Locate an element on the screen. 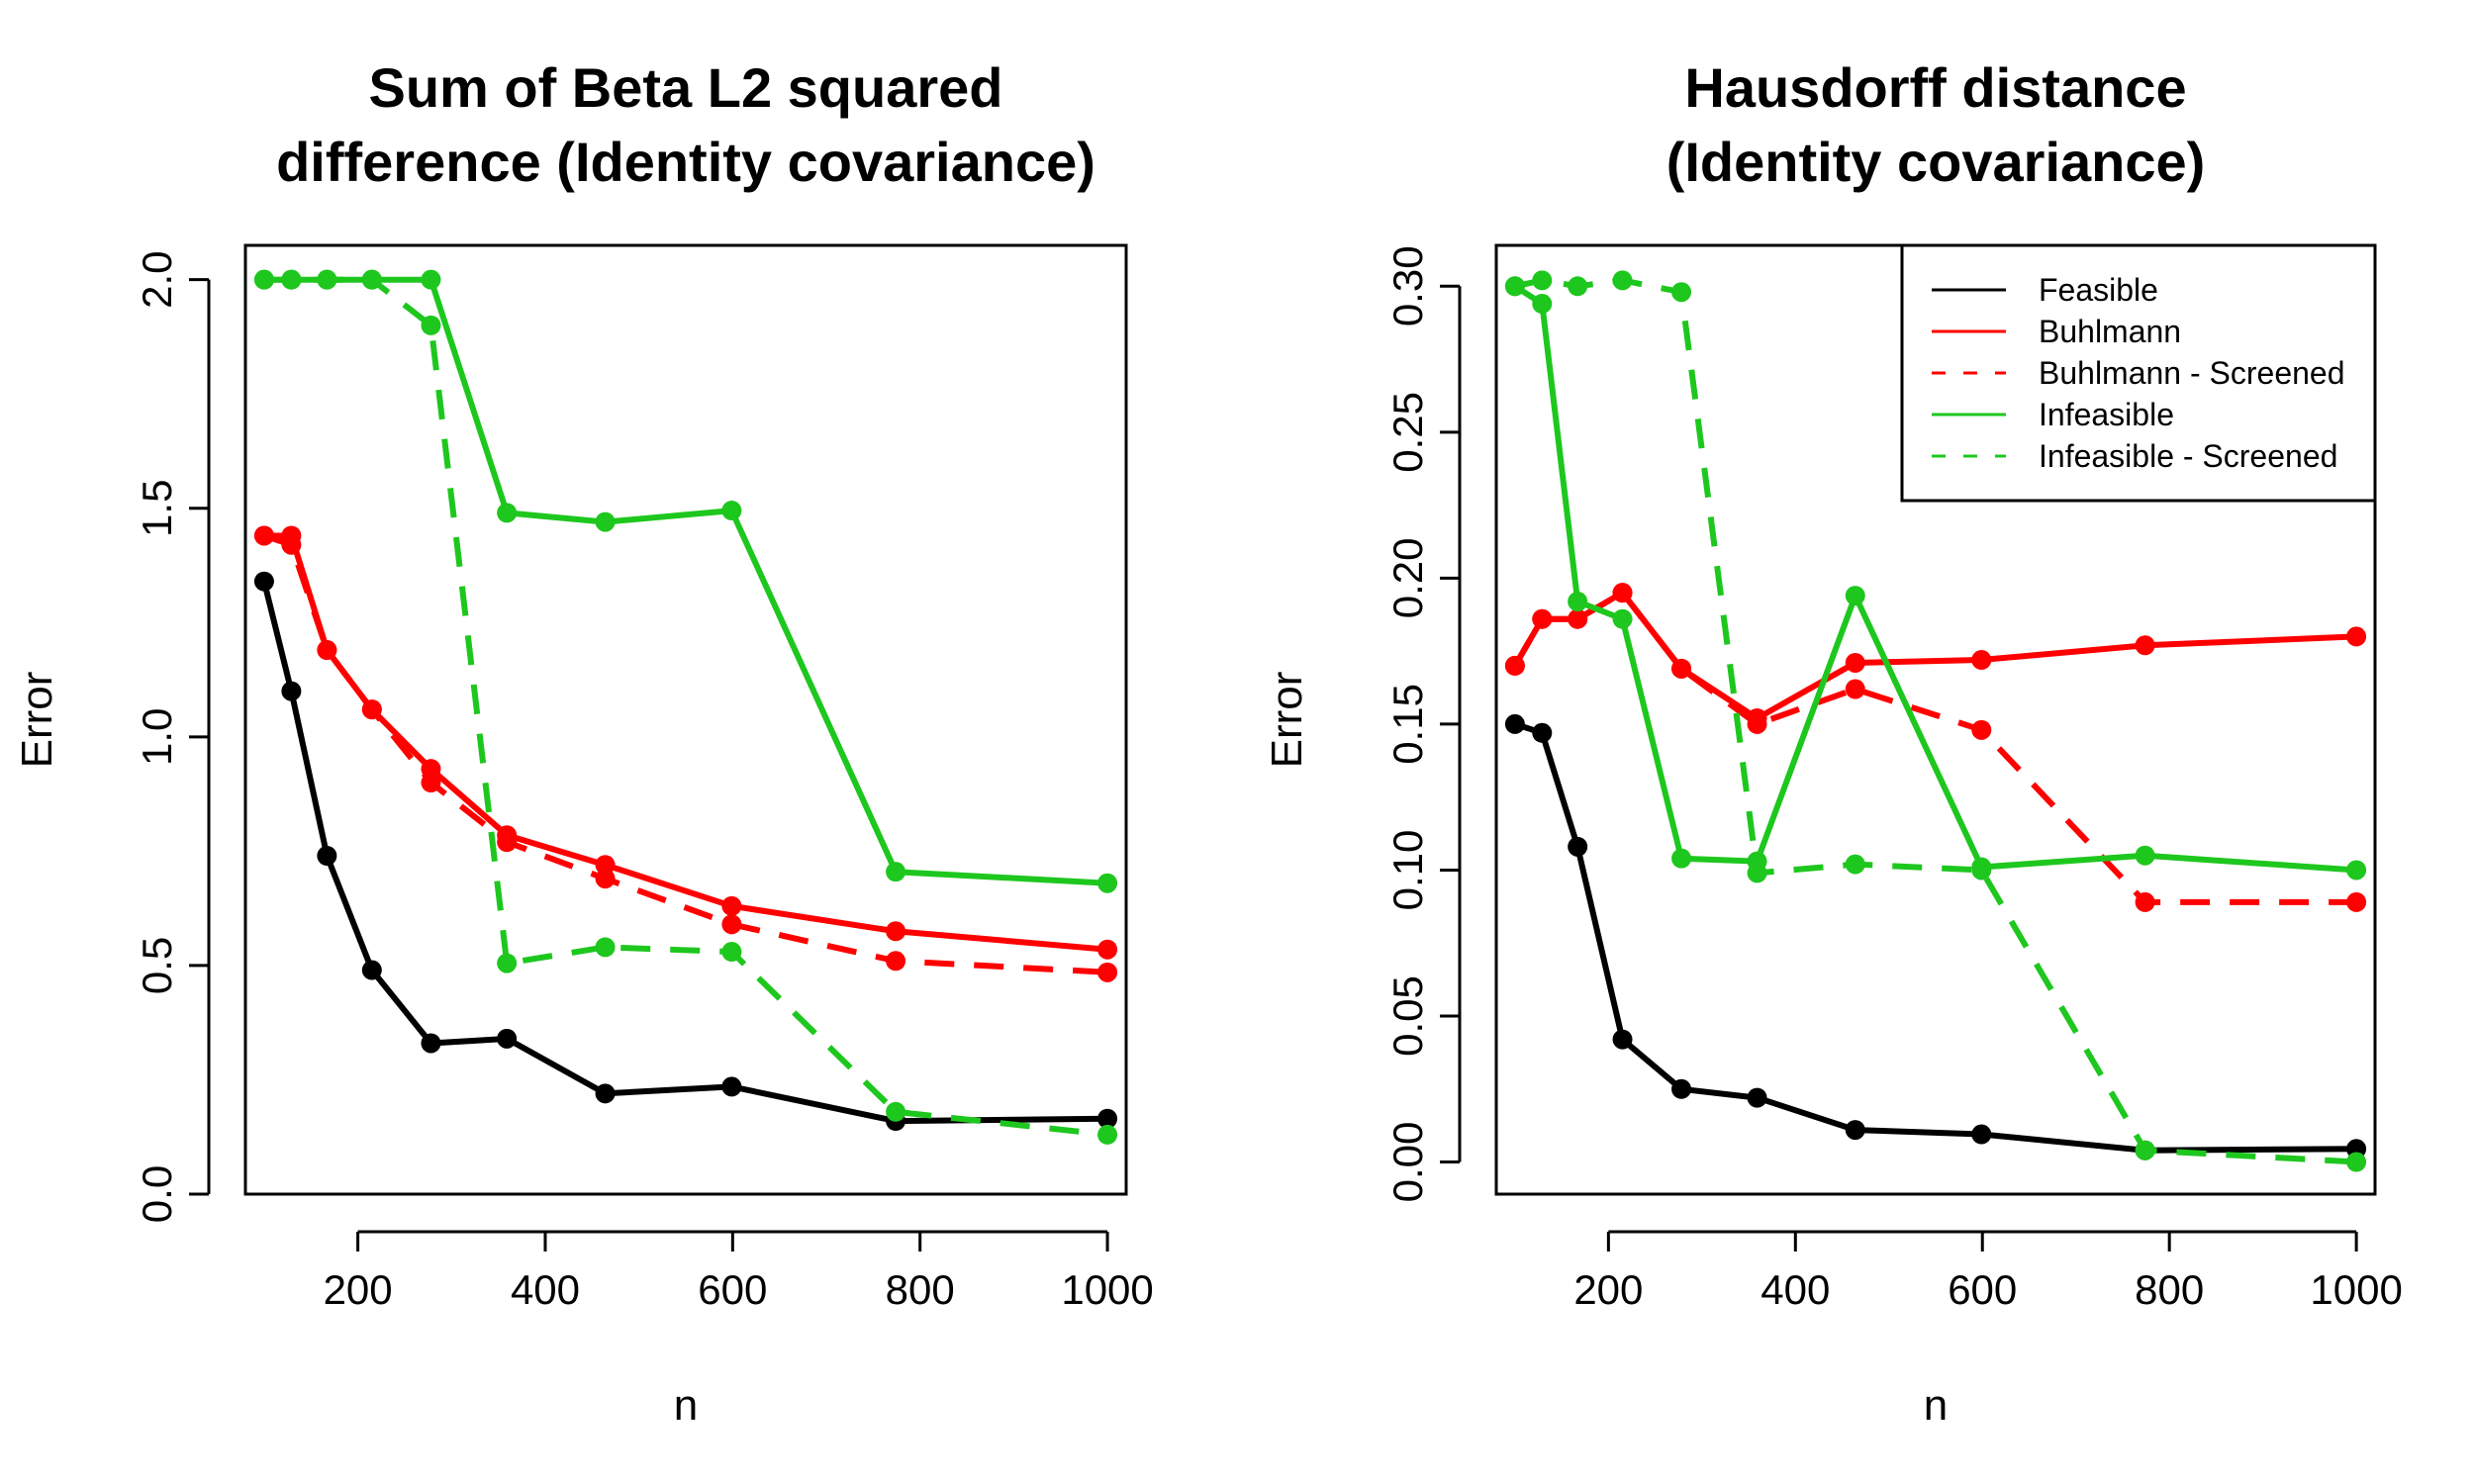 The width and height of the screenshot is (2474, 1484). y-tick-label: 0.20 is located at coordinates (1408, 578).